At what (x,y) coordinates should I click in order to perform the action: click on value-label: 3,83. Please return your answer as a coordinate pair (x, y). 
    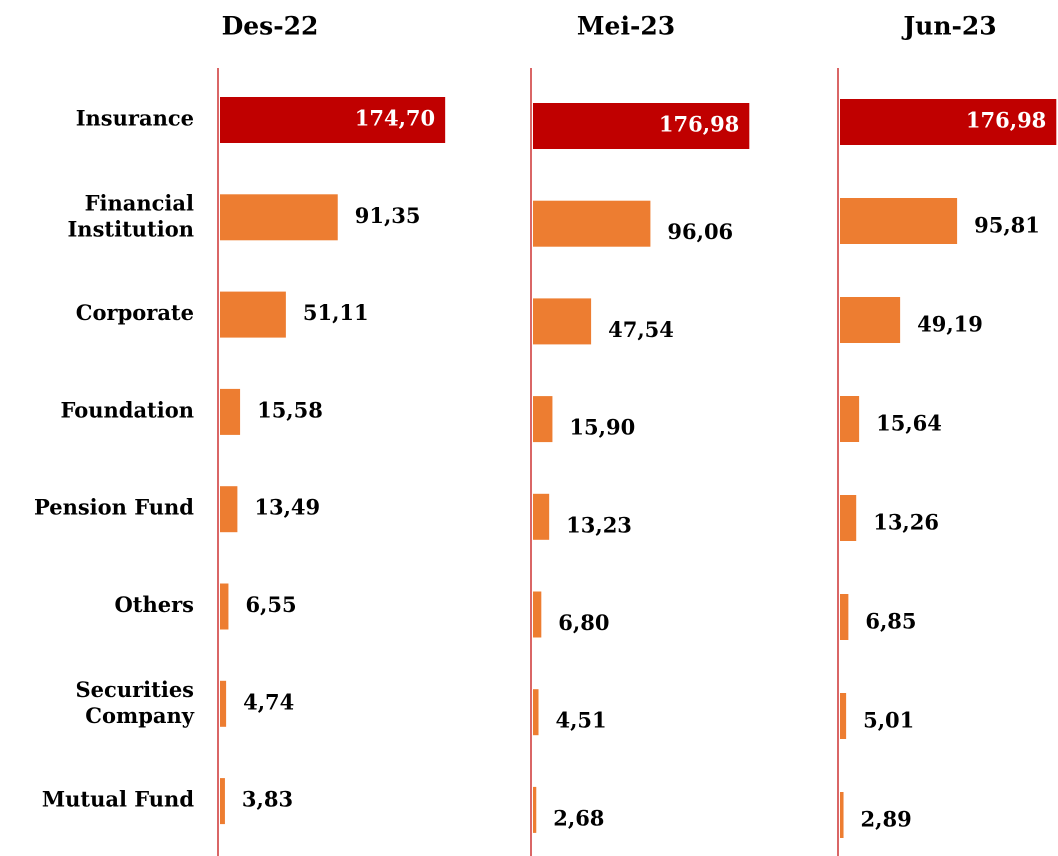
    Looking at the image, I should click on (267, 799).